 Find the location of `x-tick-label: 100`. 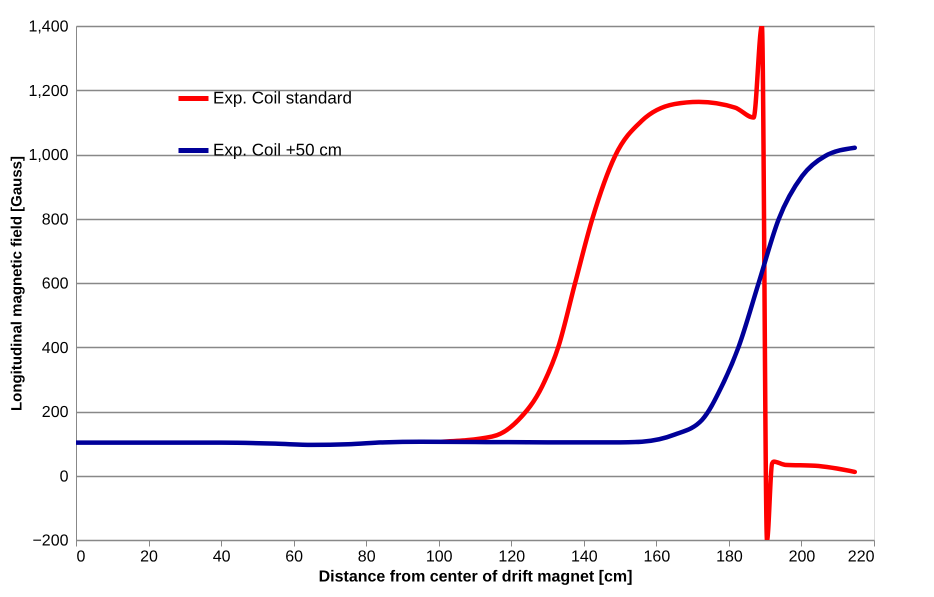

x-tick-label: 100 is located at coordinates (439, 557).